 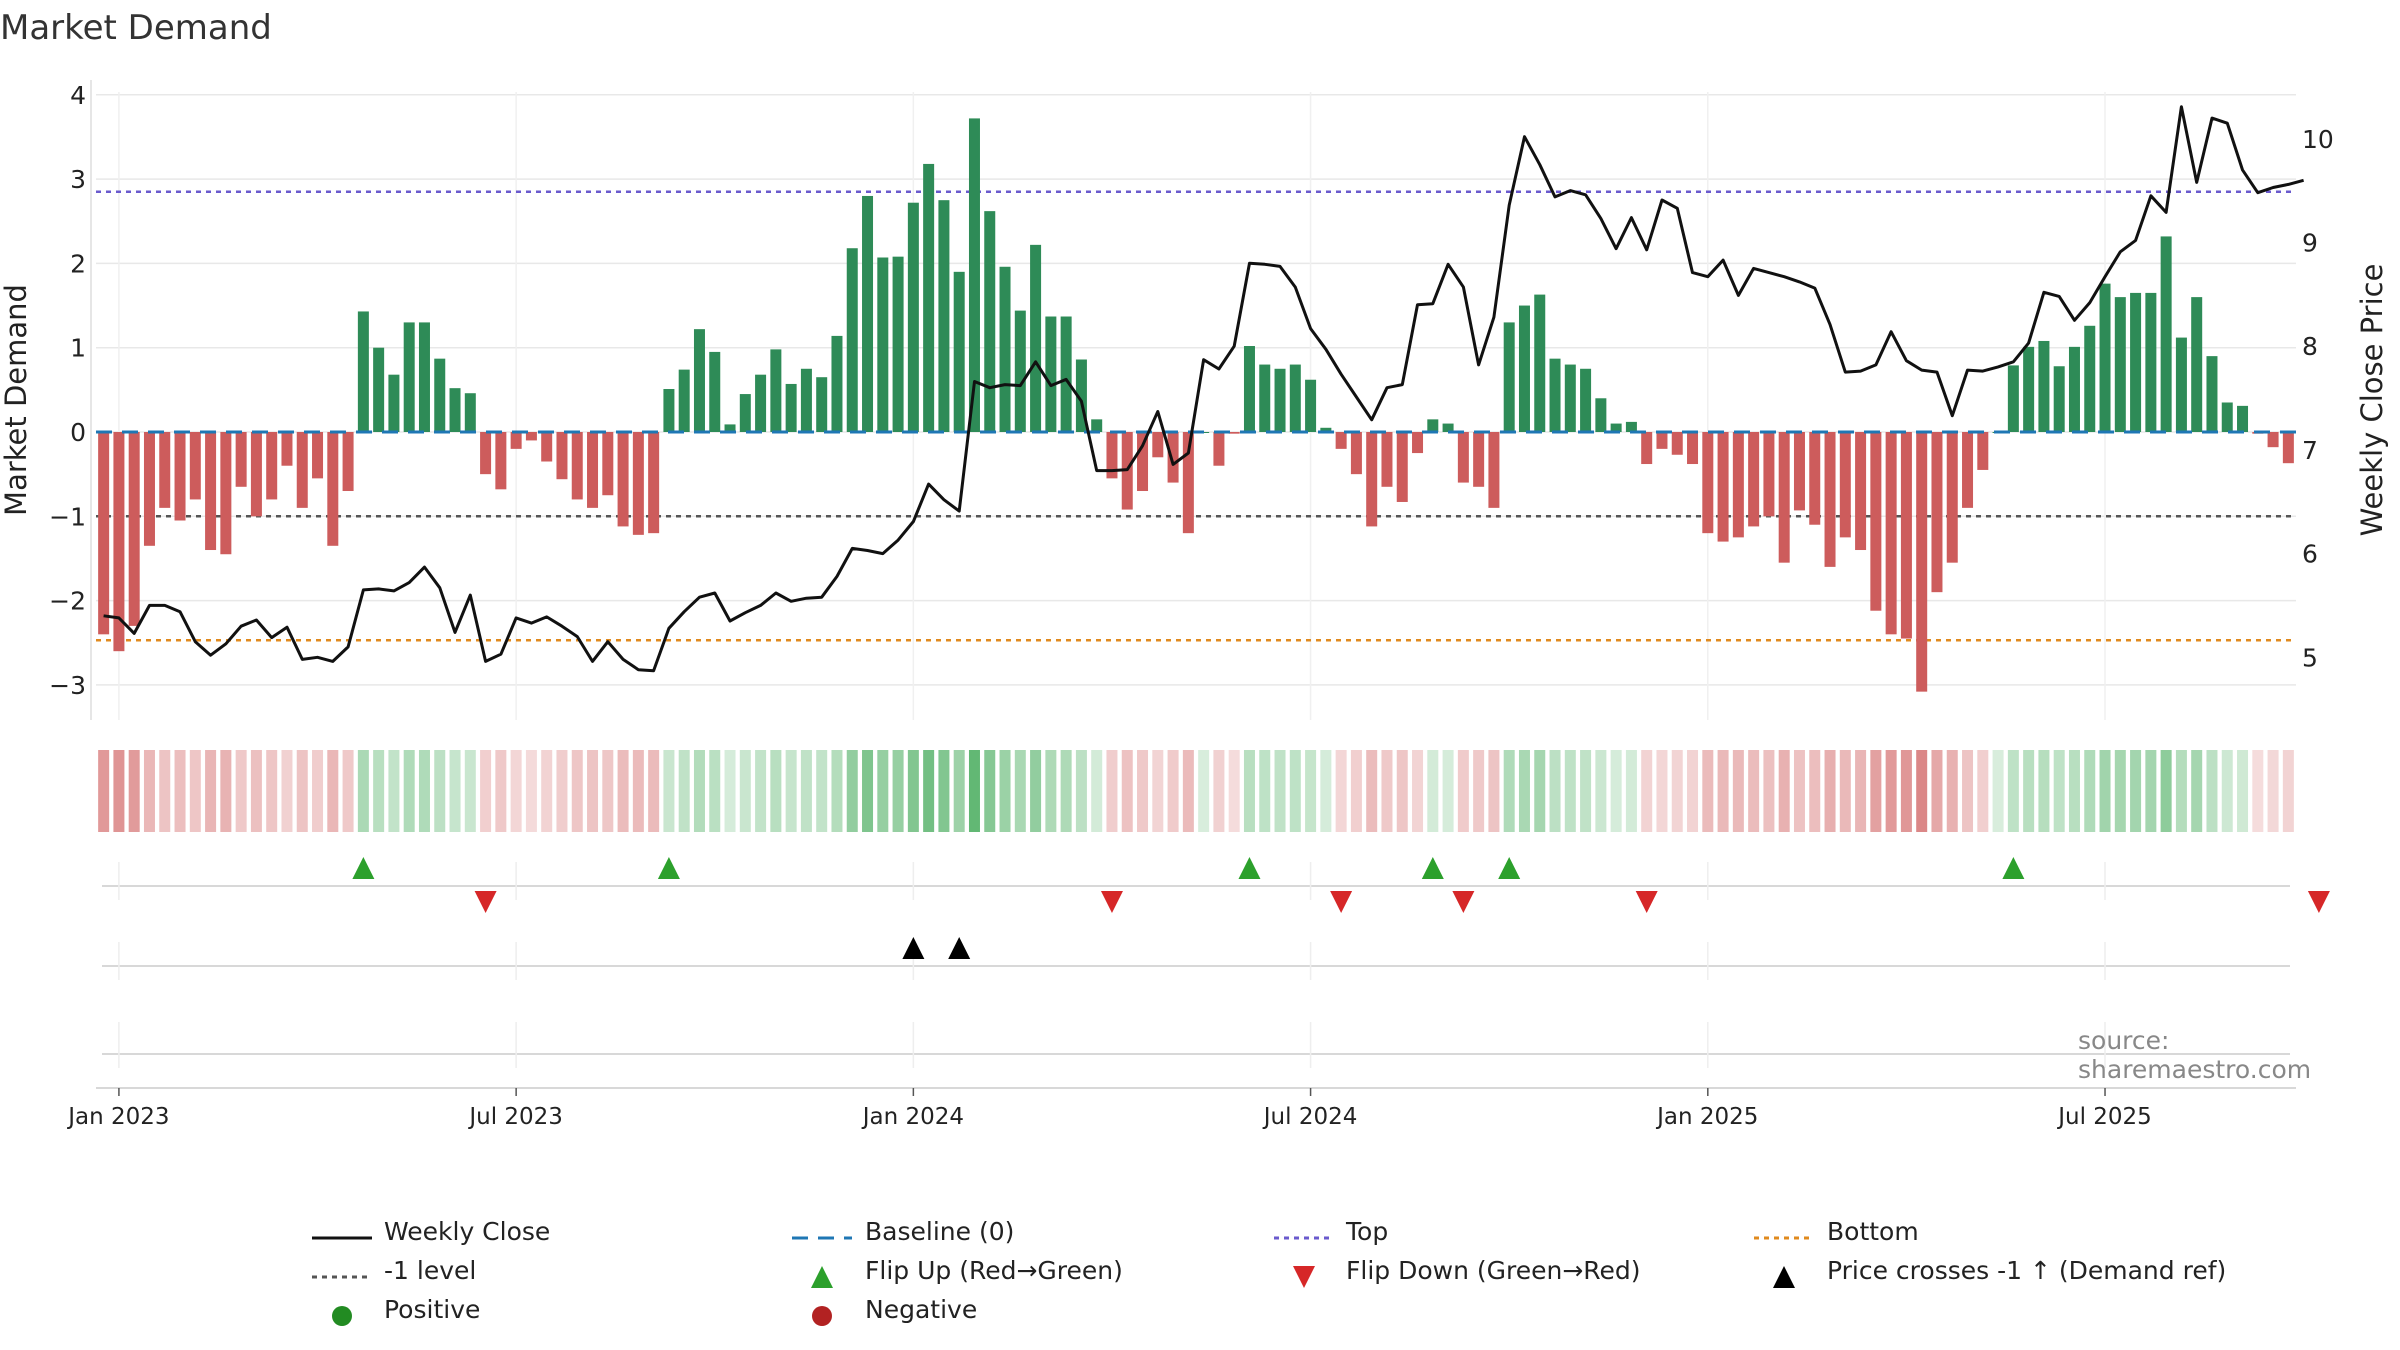 What do you see at coordinates (1784, 1277) in the screenshot?
I see `legend-swatch-cross` at bounding box center [1784, 1277].